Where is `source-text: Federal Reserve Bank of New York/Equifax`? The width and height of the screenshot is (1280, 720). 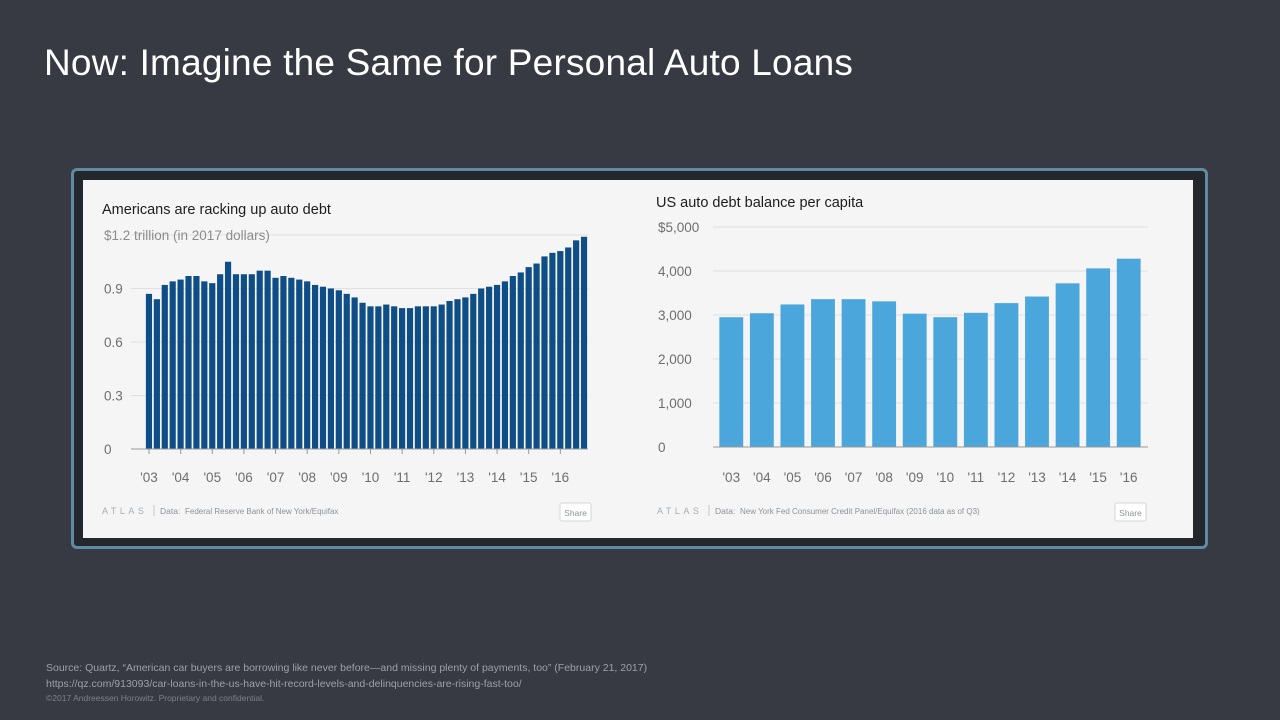
source-text: Federal Reserve Bank of New York/Equifax is located at coordinates (261, 511).